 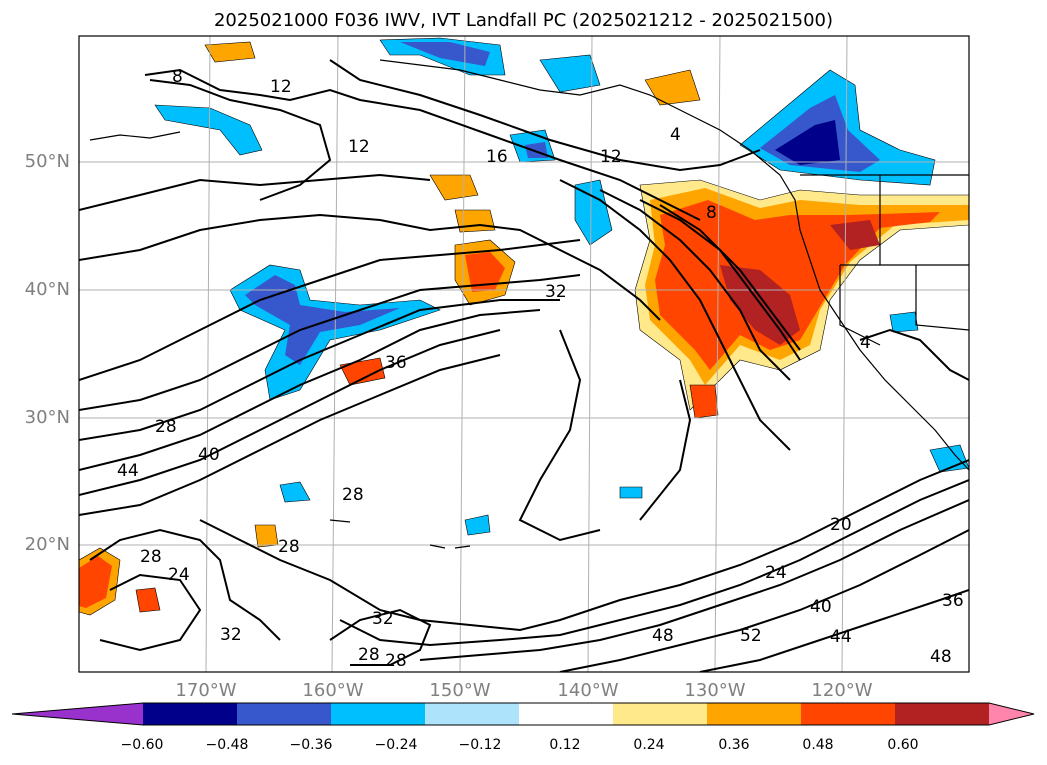 What do you see at coordinates (565, 745) in the screenshot?
I see `colorbar-tick-label: 0.12` at bounding box center [565, 745].